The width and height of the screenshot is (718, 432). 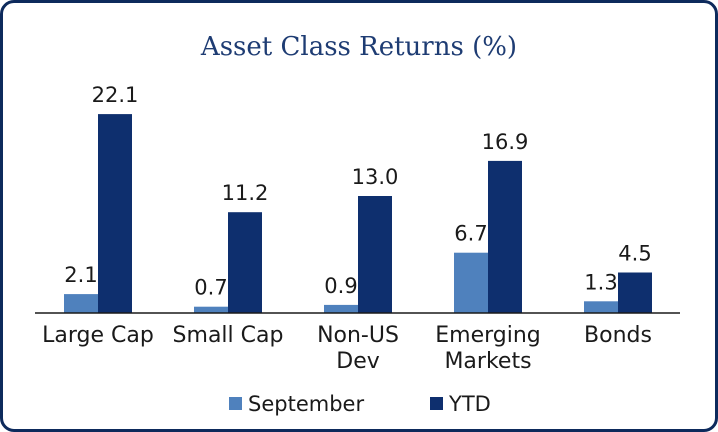 What do you see at coordinates (306, 404) in the screenshot?
I see `legend-label-september: September` at bounding box center [306, 404].